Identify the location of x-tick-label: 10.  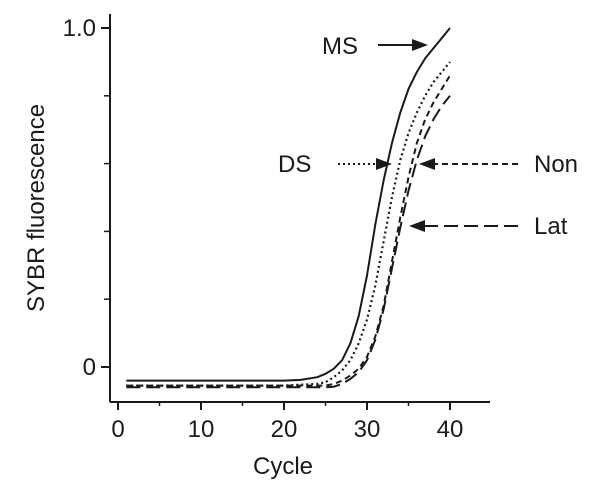
(201, 429).